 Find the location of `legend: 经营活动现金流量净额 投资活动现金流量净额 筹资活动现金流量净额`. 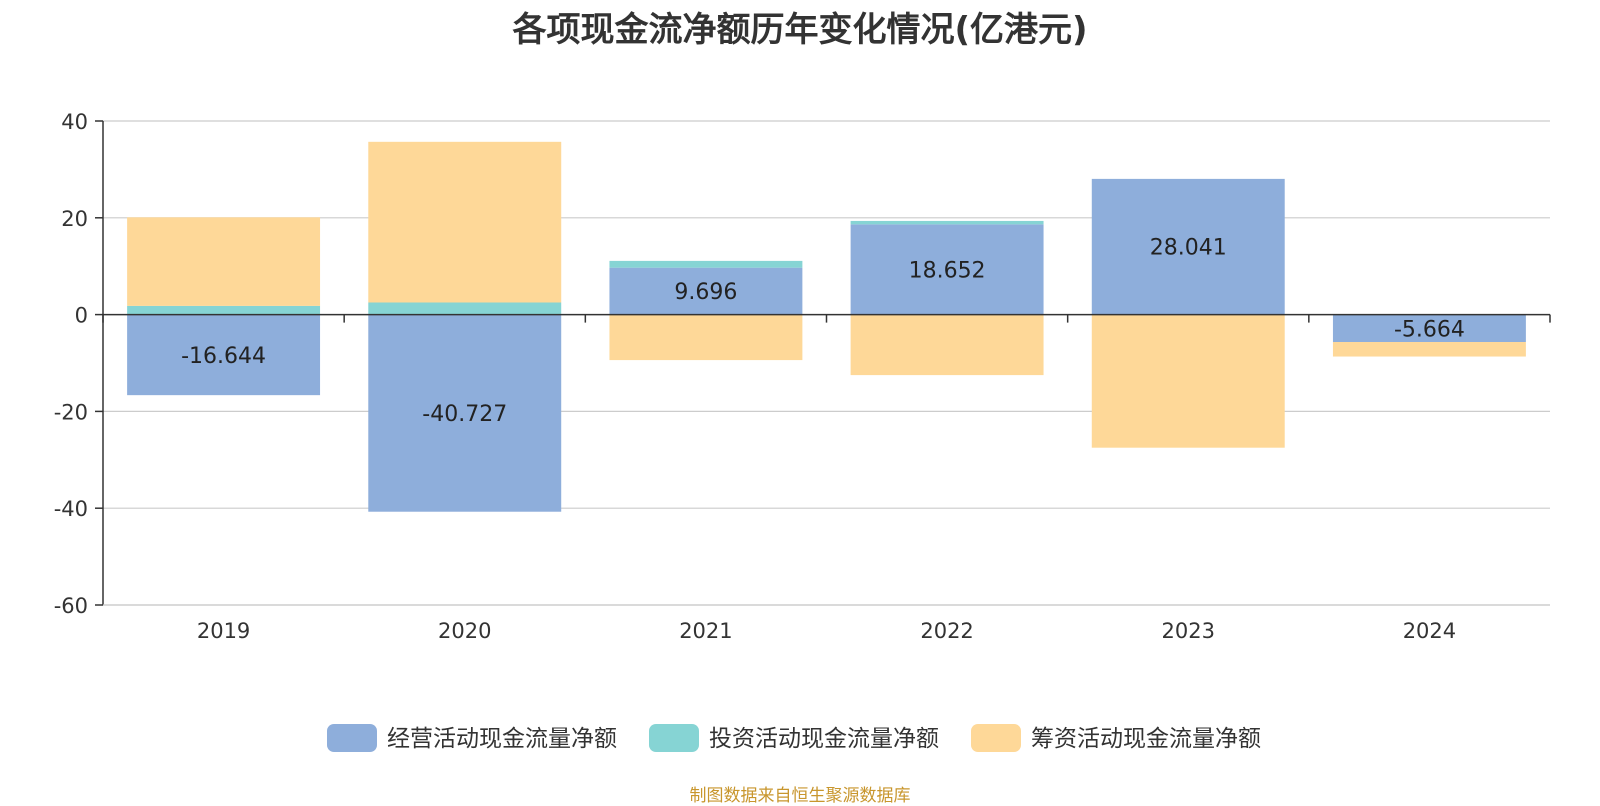

legend: 经营活动现金流量净额 投资活动现金流量净额 筹资活动现金流量净额 is located at coordinates (794, 738).